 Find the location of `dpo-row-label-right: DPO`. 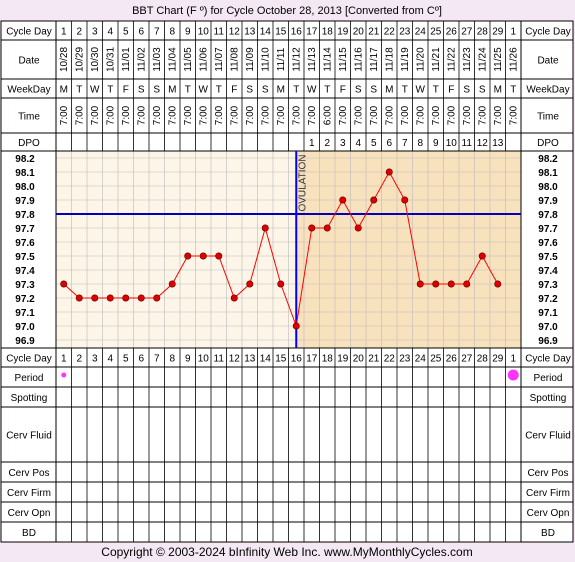

dpo-row-label-right: DPO is located at coordinates (548, 143).